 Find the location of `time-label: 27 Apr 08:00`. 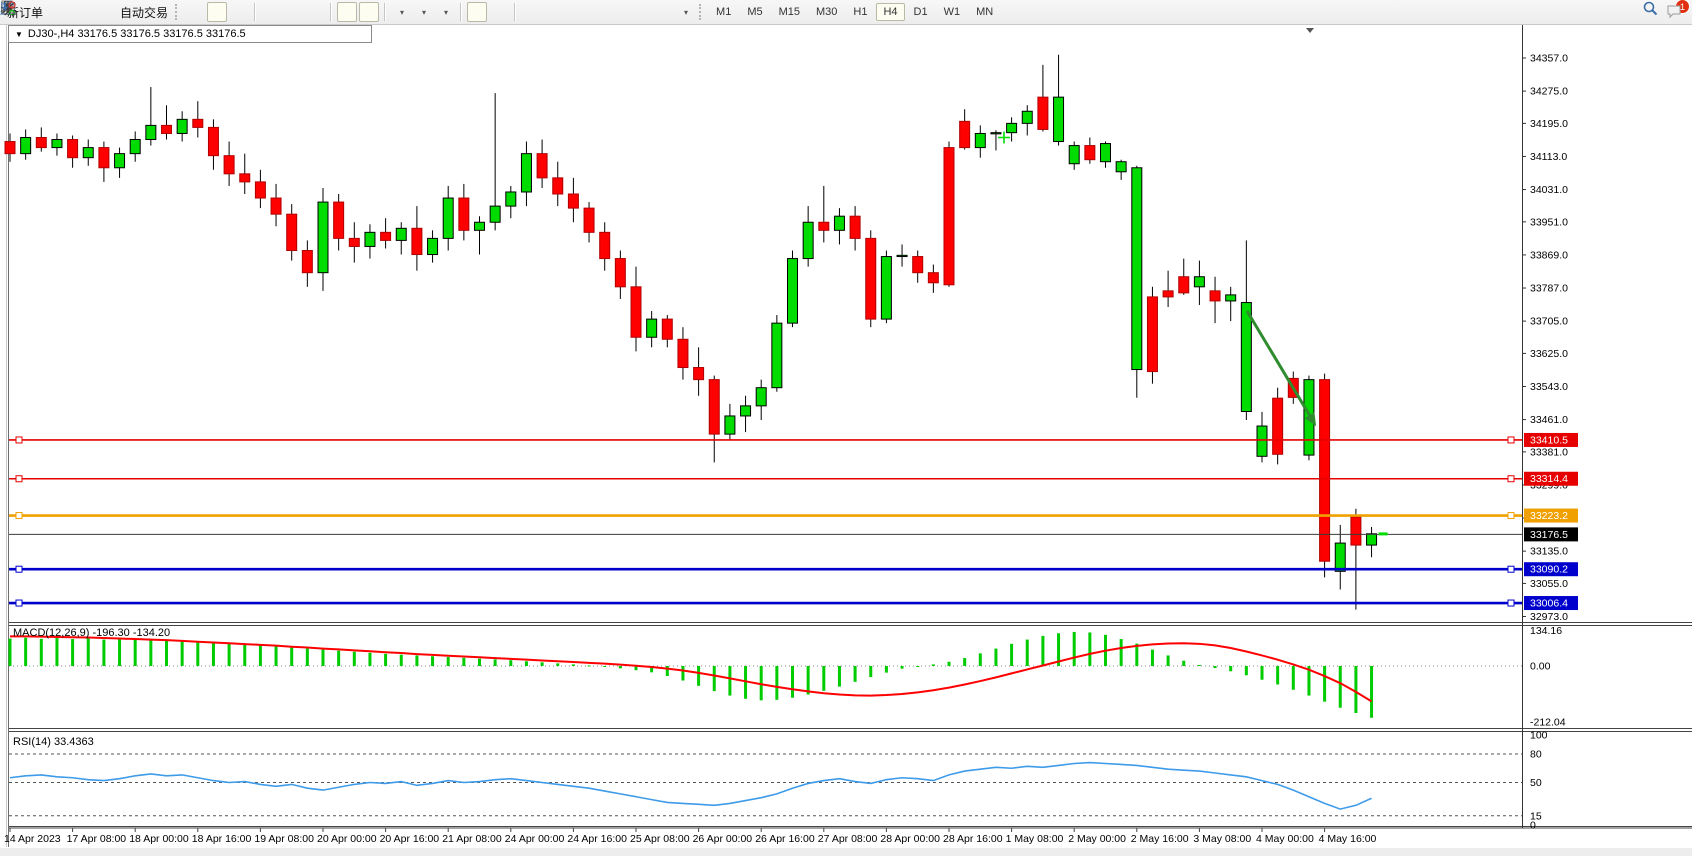

time-label: 27 Apr 08:00 is located at coordinates (848, 839).